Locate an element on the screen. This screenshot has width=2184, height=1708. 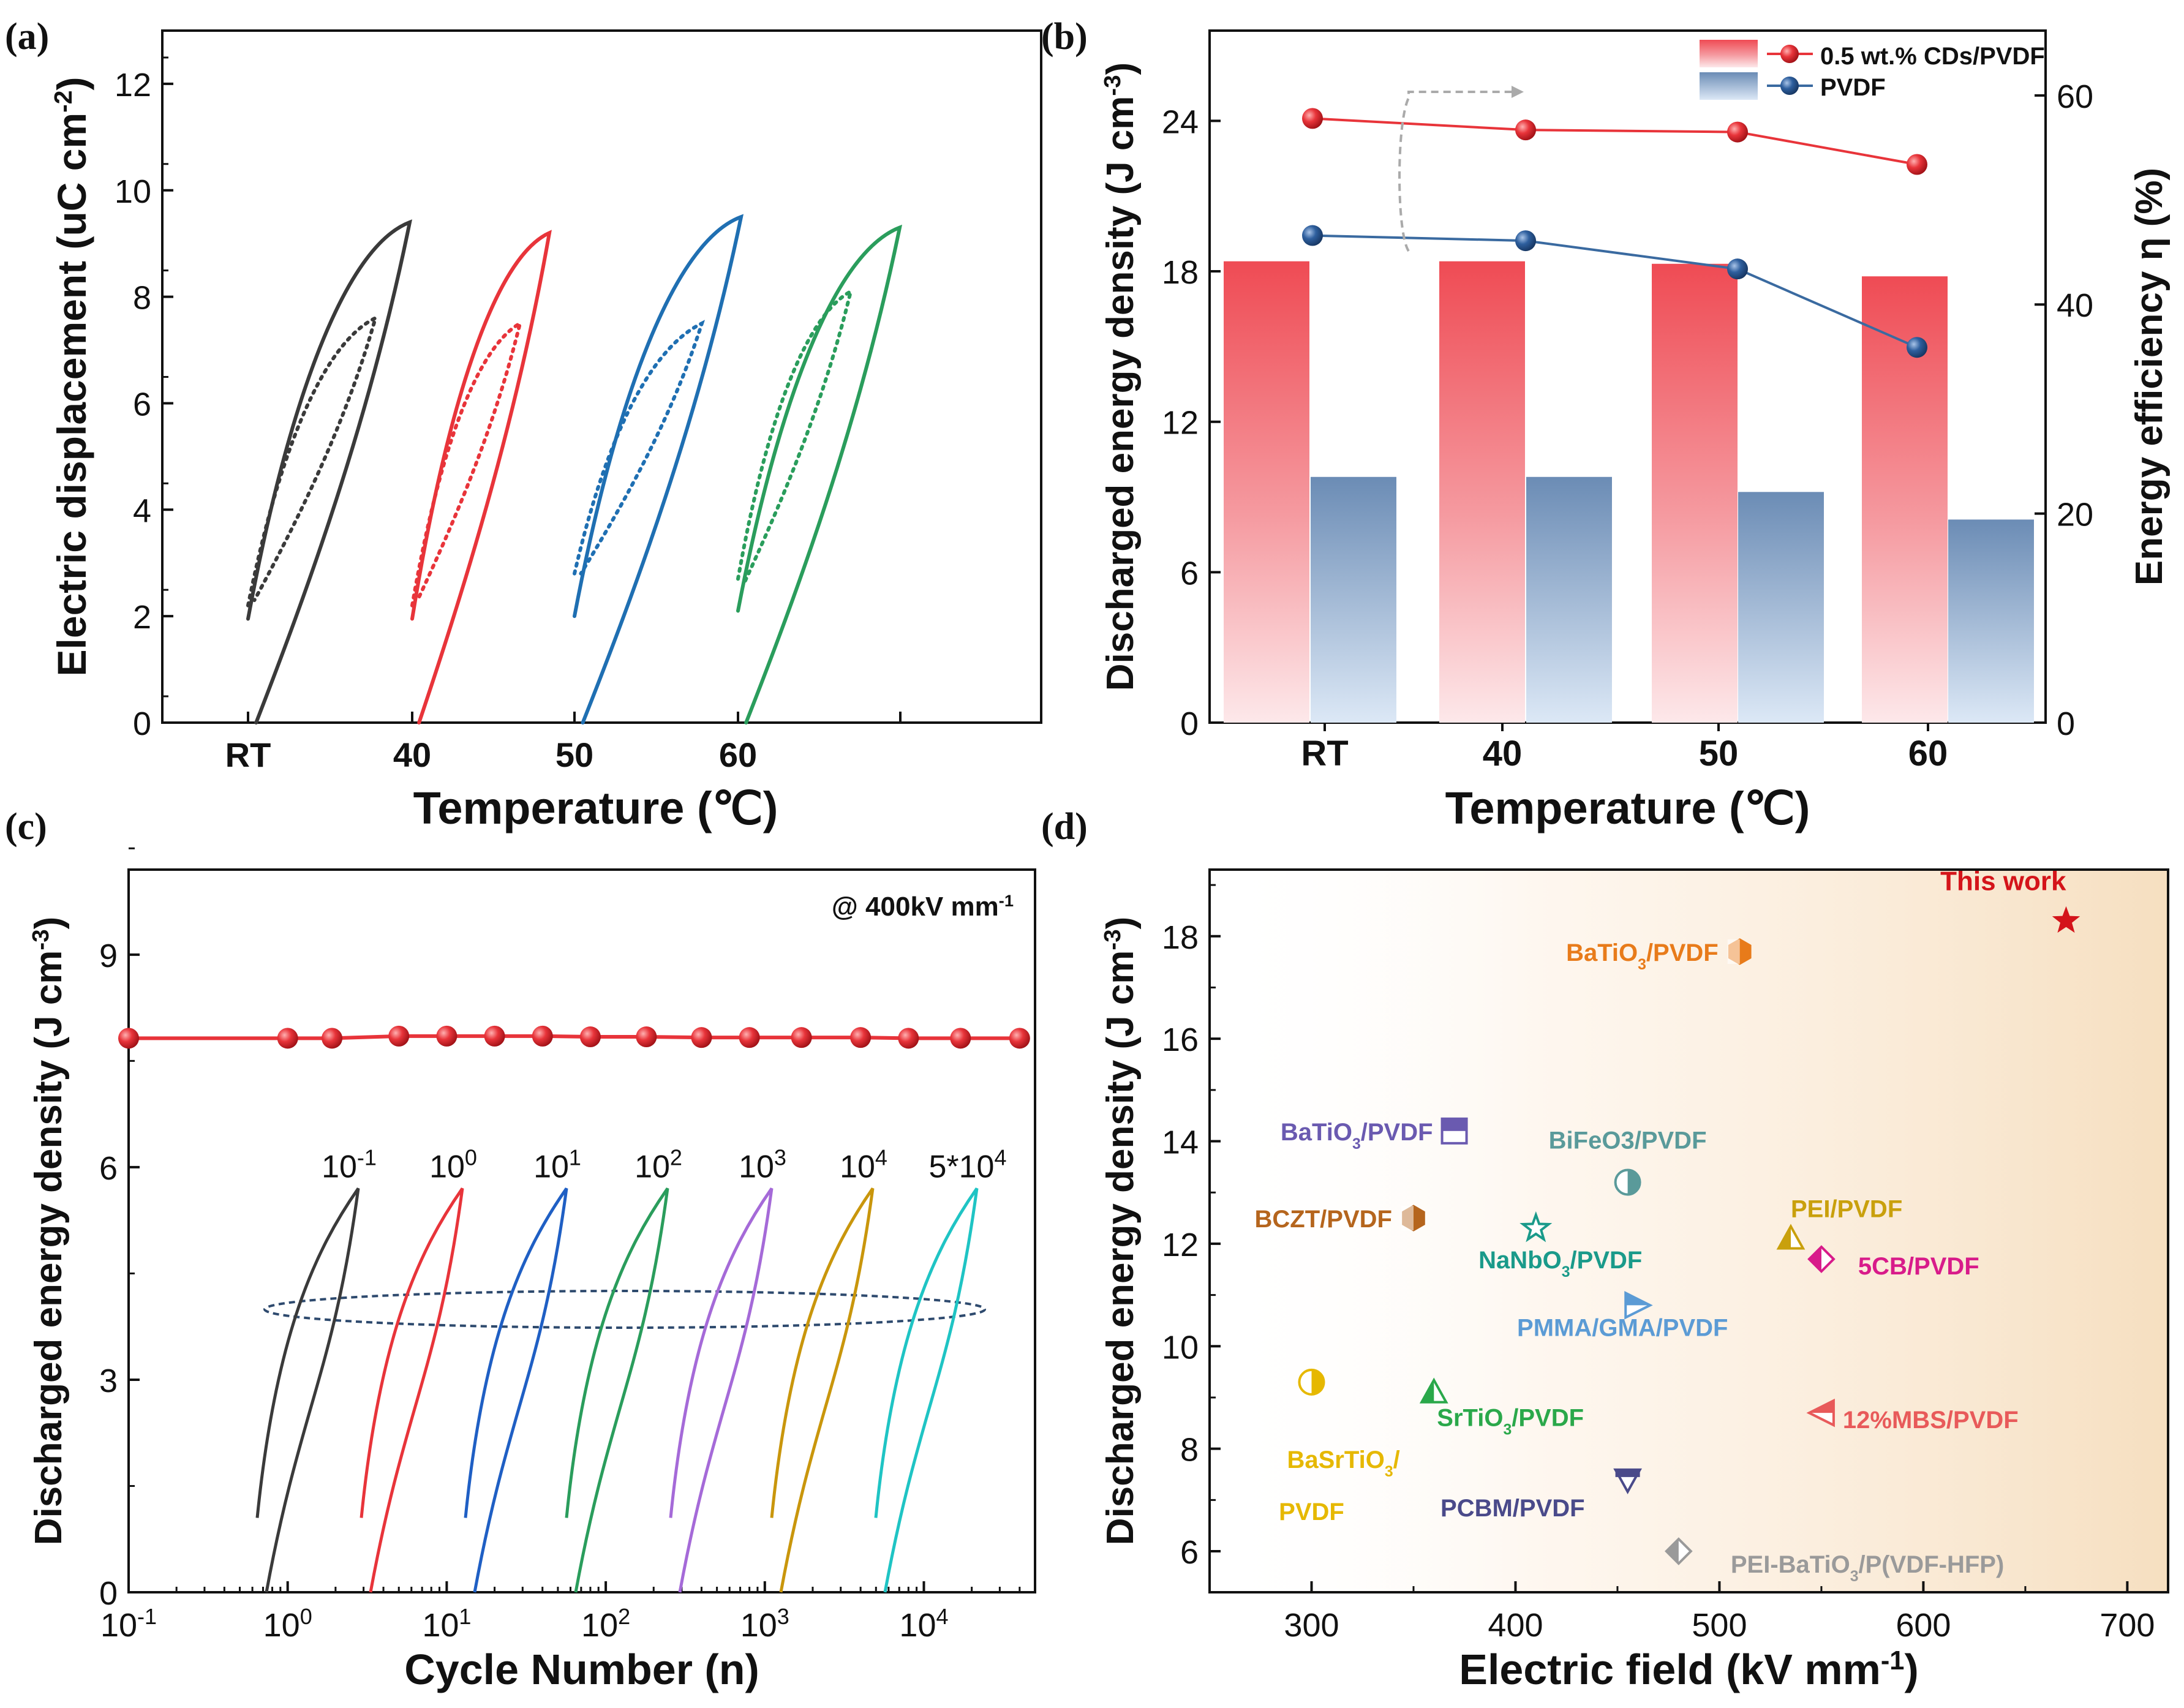
x-tick-label: 500 is located at coordinates (1719, 1626).